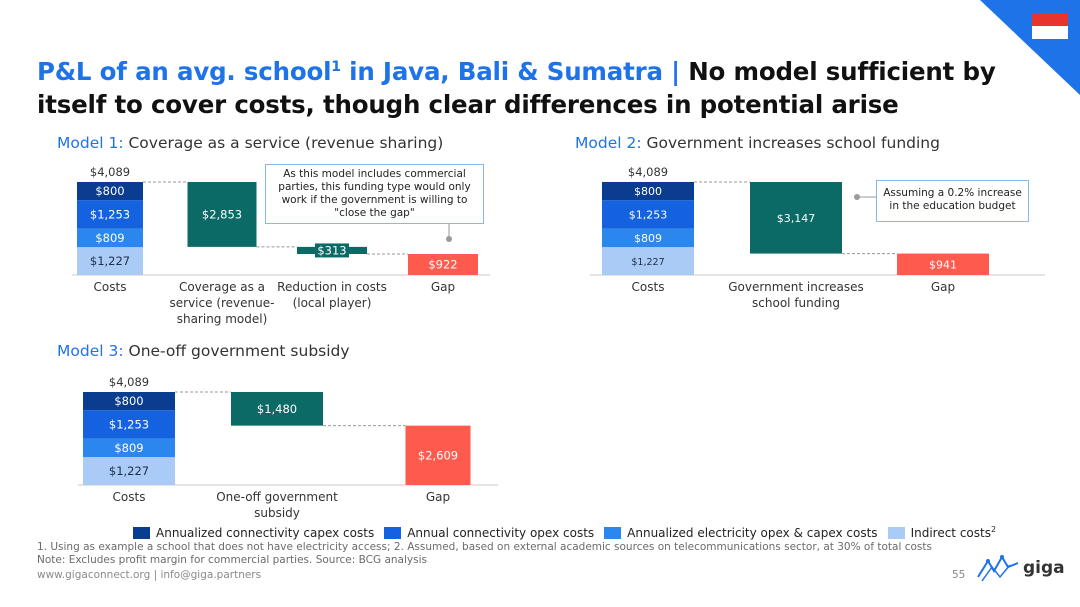 The height and width of the screenshot is (607, 1080). I want to click on model-3-title: Model 3: One-off government subsidy, so click(203, 351).